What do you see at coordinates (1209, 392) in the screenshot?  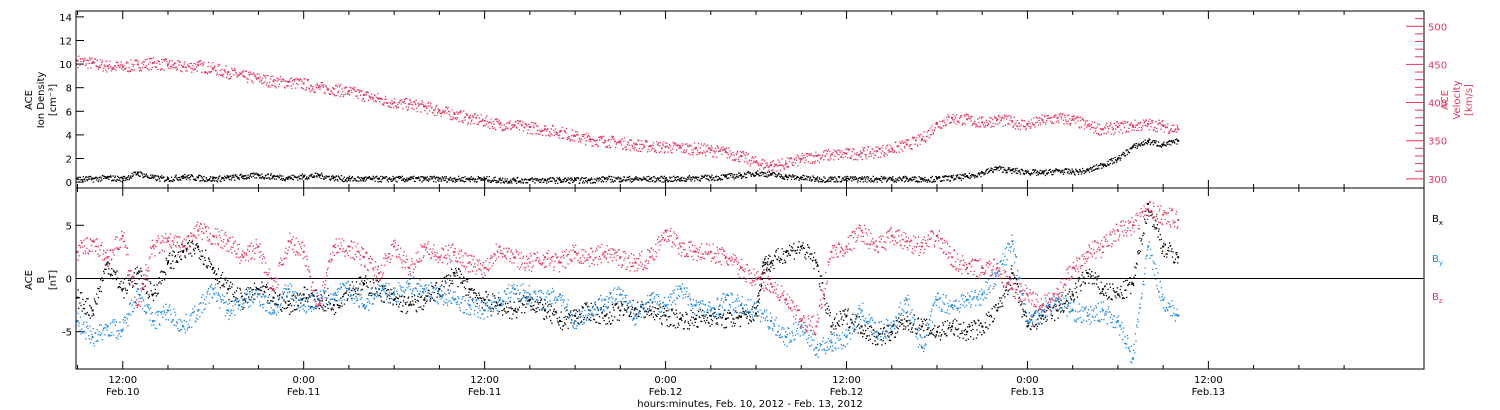 I see `date-tick-label-6: Feb.13` at bounding box center [1209, 392].